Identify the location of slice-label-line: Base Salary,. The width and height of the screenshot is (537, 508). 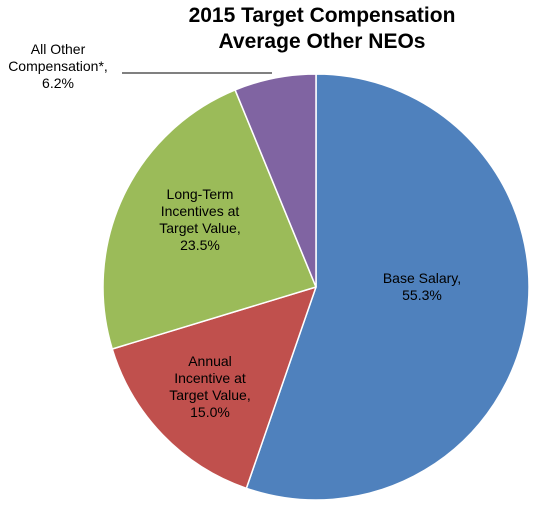
(422, 278).